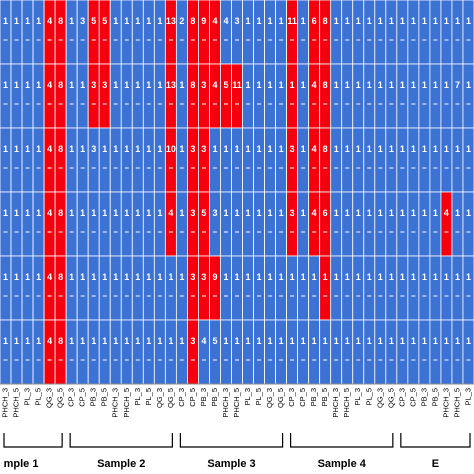 Image resolution: width=474 pixels, height=474 pixels. Describe the element at coordinates (49, 398) in the screenshot. I see `column-label: QG_3` at that location.